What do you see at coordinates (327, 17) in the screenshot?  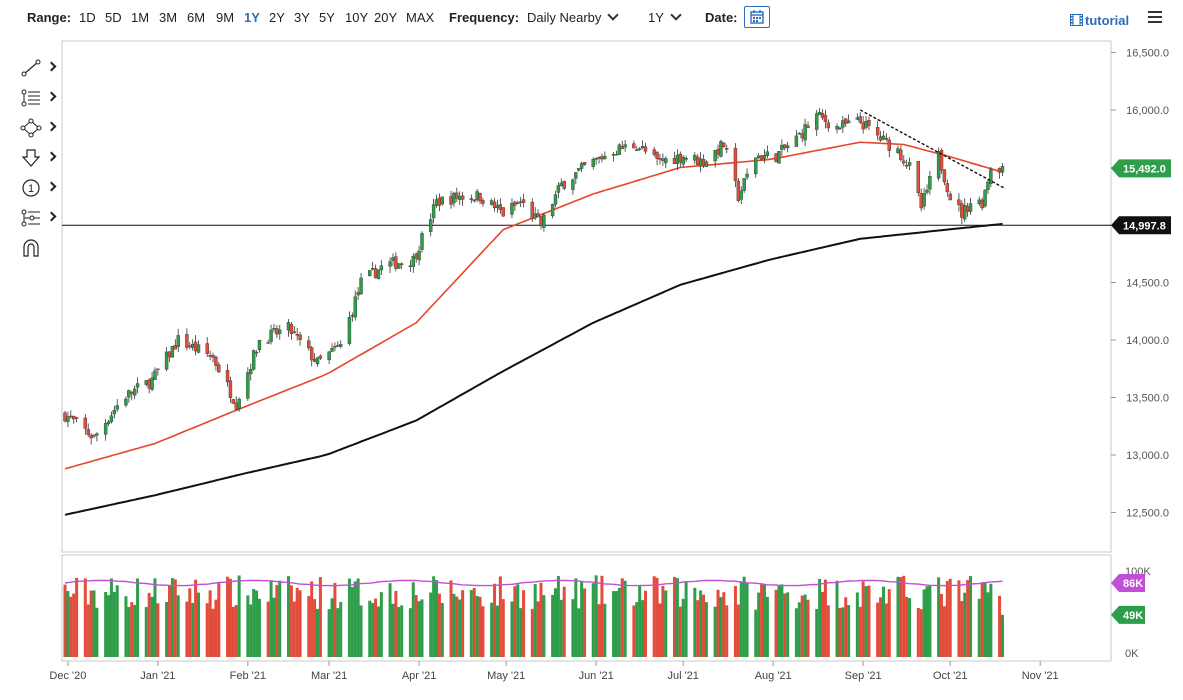 I see `range-5y: 5Y` at bounding box center [327, 17].